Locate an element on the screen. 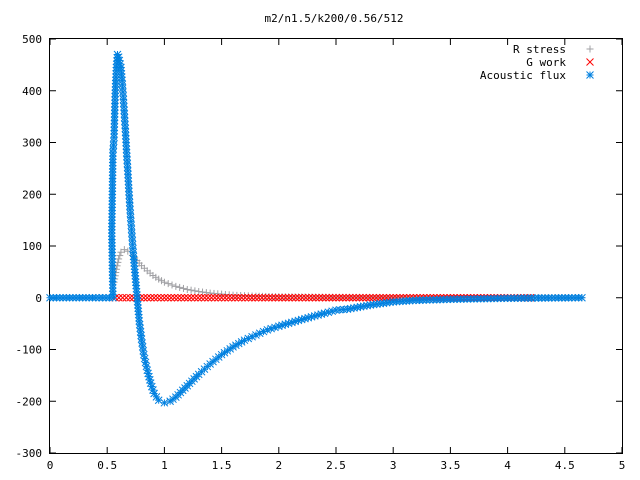 This screenshot has height=480, width=640. y-tick-label: 300 is located at coordinates (32, 143).